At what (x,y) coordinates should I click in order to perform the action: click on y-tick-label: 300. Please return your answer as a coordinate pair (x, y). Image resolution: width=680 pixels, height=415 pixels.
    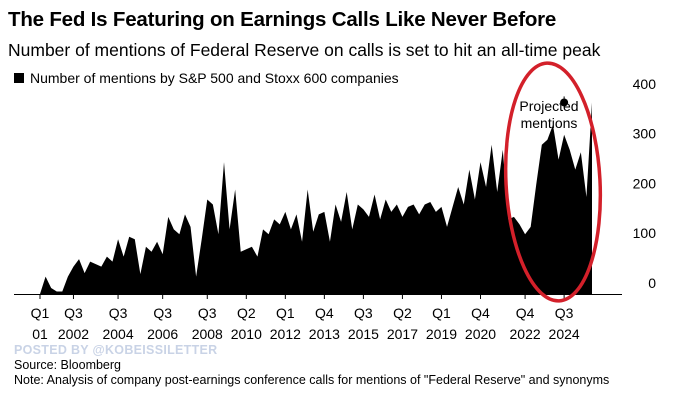
    Looking at the image, I should click on (645, 134).